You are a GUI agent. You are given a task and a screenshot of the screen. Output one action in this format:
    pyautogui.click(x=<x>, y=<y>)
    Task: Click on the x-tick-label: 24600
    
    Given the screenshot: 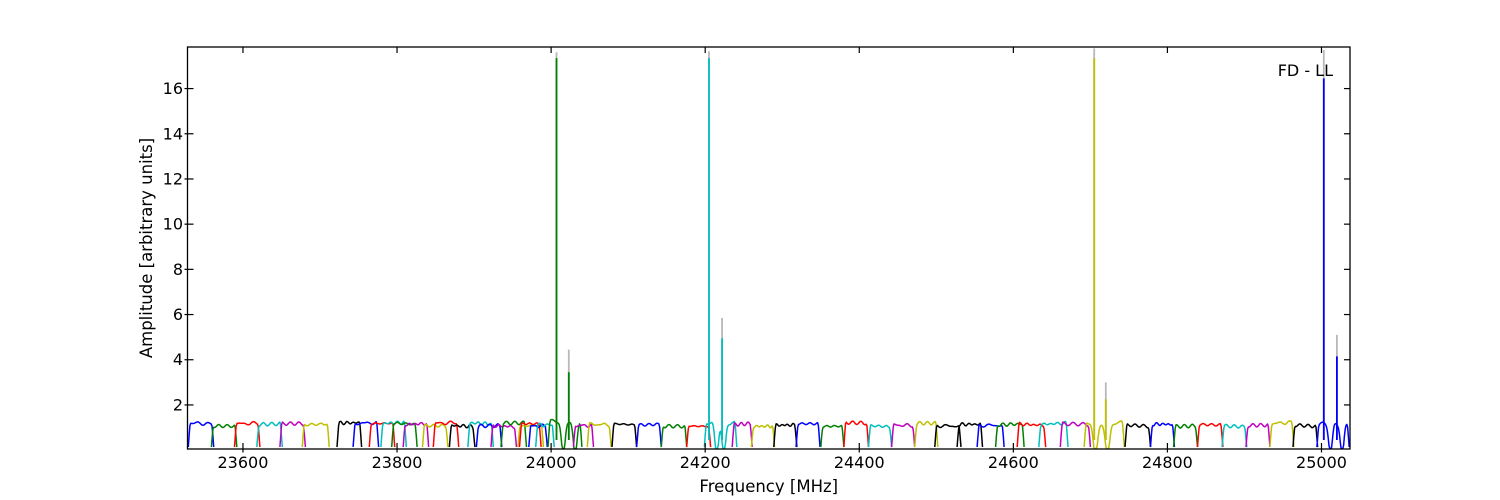 What is the action you would take?
    pyautogui.click(x=1013, y=462)
    